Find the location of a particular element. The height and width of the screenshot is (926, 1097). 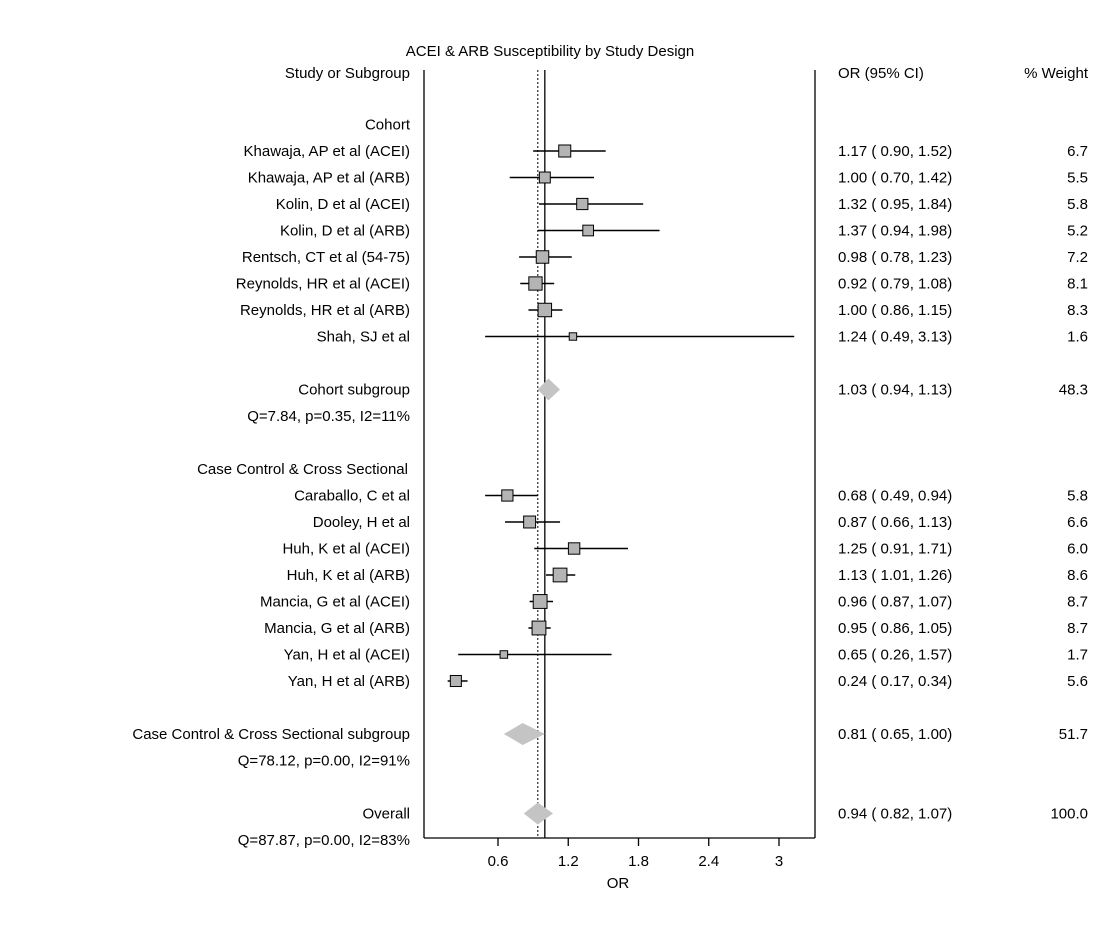

heterogeneity-stat: Q=78.12, p=0.00, I2=91% is located at coordinates (324, 761).